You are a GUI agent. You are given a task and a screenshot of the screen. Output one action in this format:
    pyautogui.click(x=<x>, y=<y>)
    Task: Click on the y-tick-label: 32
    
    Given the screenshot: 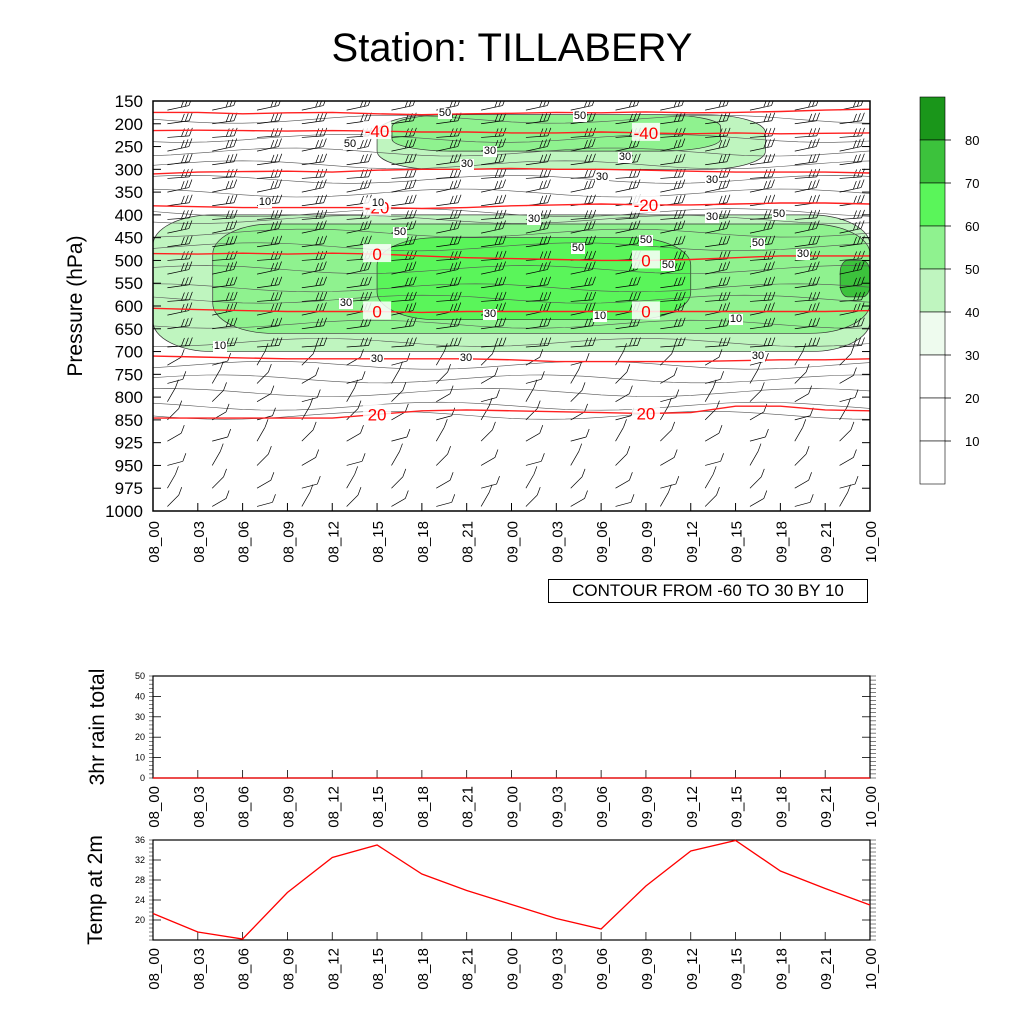 What is the action you would take?
    pyautogui.click(x=140, y=860)
    